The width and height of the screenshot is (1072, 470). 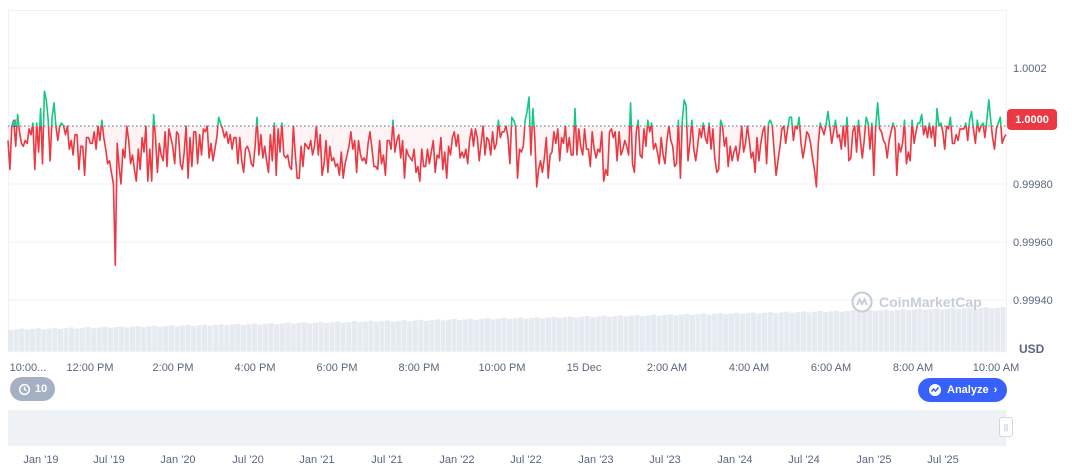 What do you see at coordinates (316, 460) in the screenshot?
I see `navigator-tick-label: Jan '21` at bounding box center [316, 460].